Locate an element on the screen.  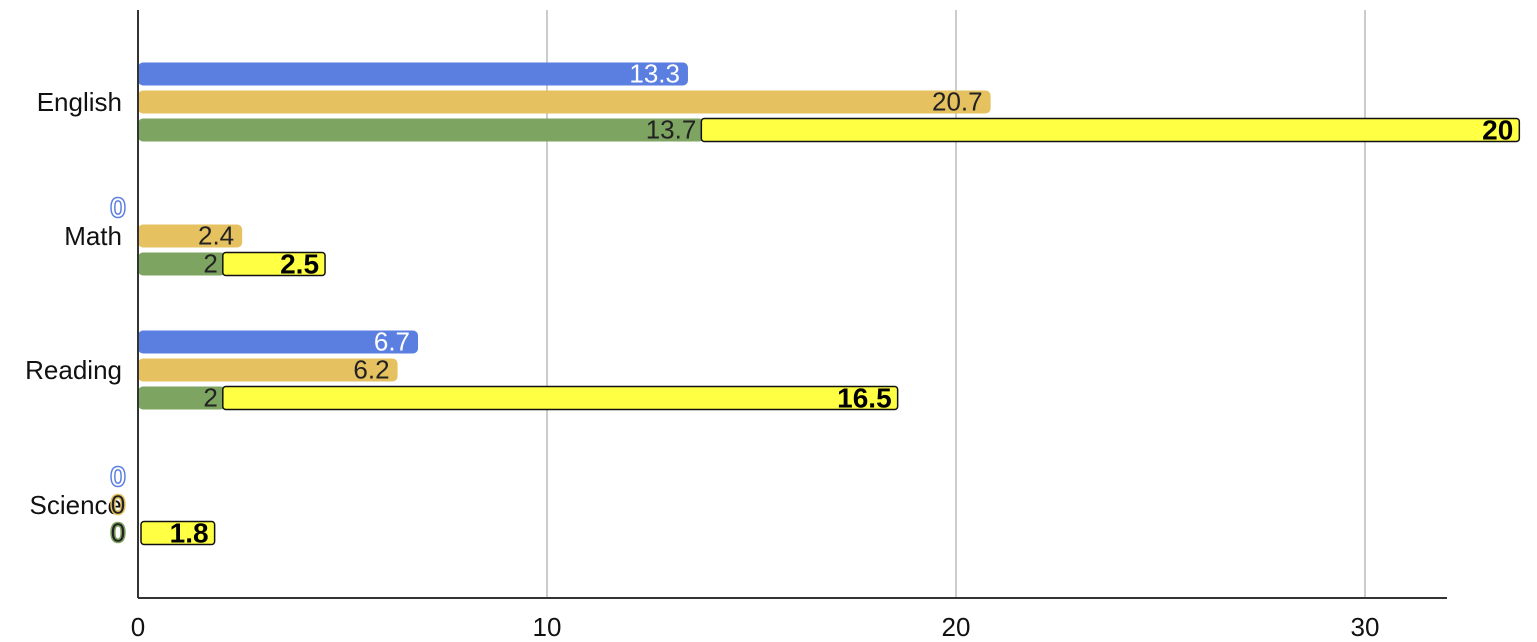
data-label: 16.5 is located at coordinates (864, 398).